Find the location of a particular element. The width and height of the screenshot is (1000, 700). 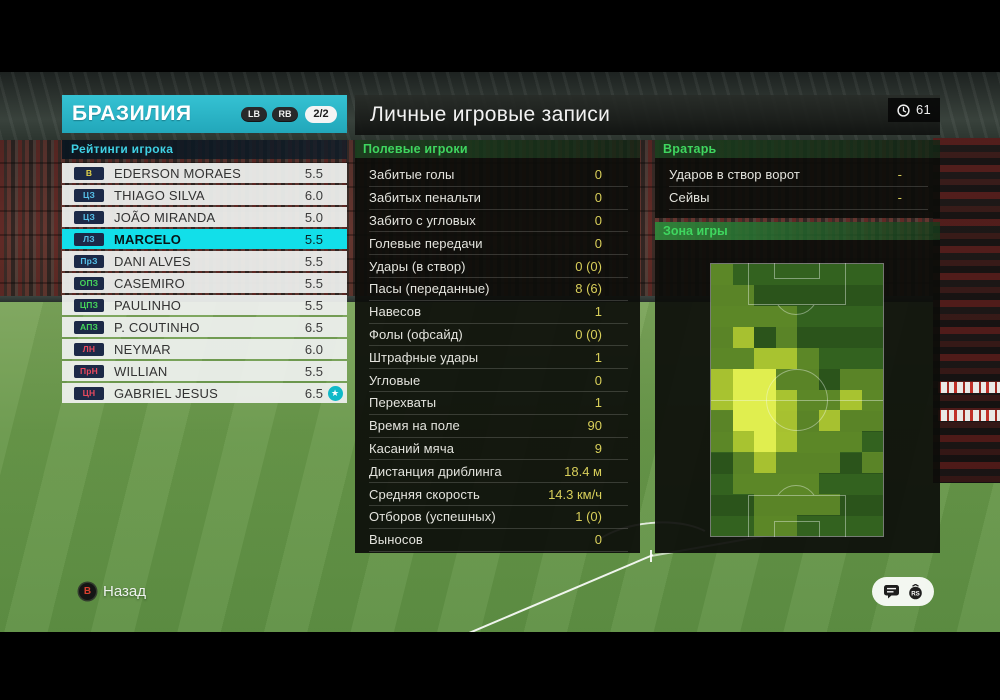

stat-label: Забитых пенальти is located at coordinates (425, 198).